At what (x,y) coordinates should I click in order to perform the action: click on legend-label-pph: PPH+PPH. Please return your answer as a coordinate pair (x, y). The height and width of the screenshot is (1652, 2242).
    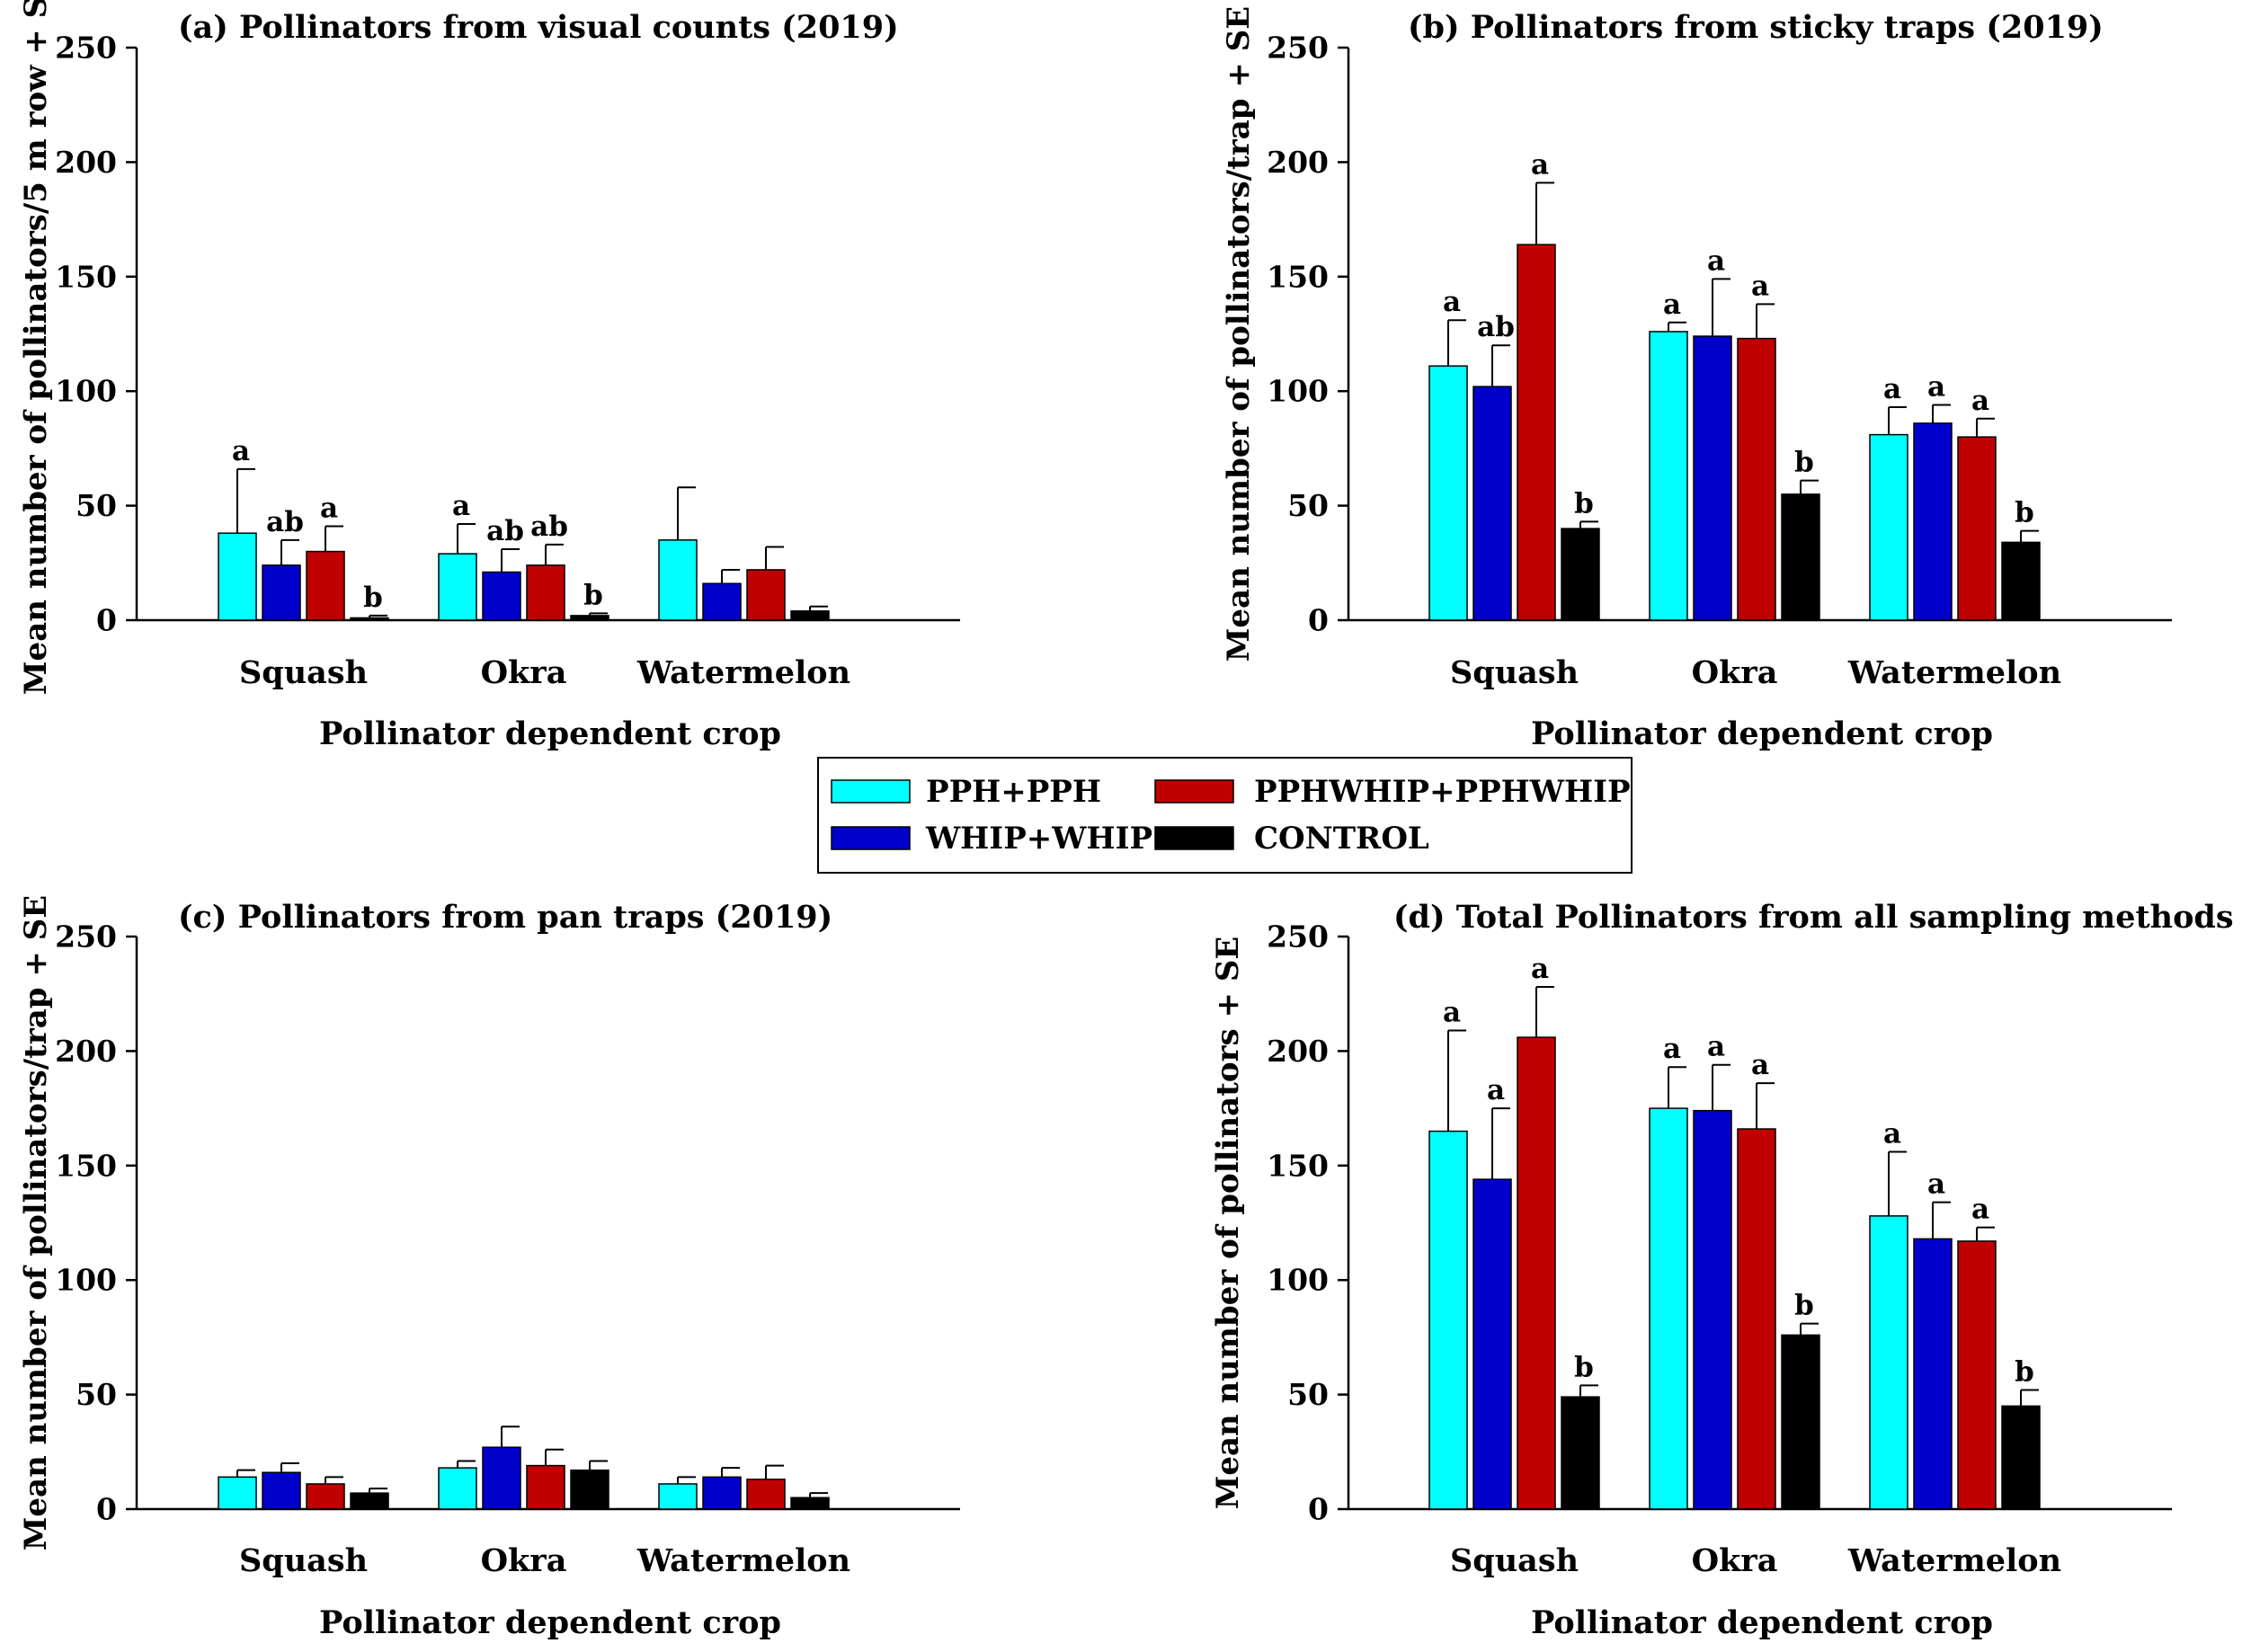
    Looking at the image, I should click on (1013, 792).